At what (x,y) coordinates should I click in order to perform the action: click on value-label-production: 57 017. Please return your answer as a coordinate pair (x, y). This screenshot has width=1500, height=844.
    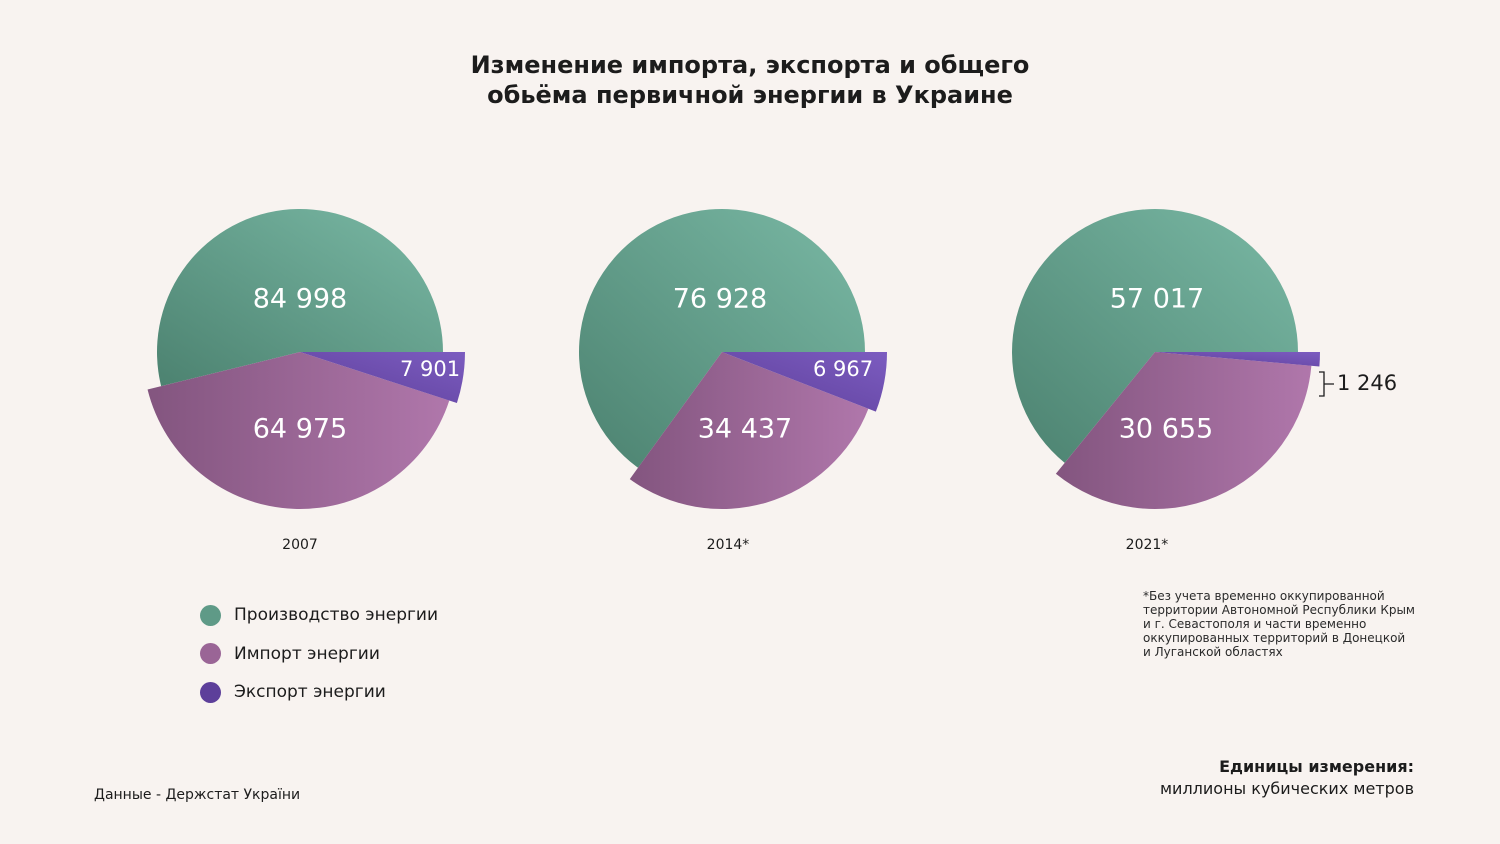
    Looking at the image, I should click on (1157, 299).